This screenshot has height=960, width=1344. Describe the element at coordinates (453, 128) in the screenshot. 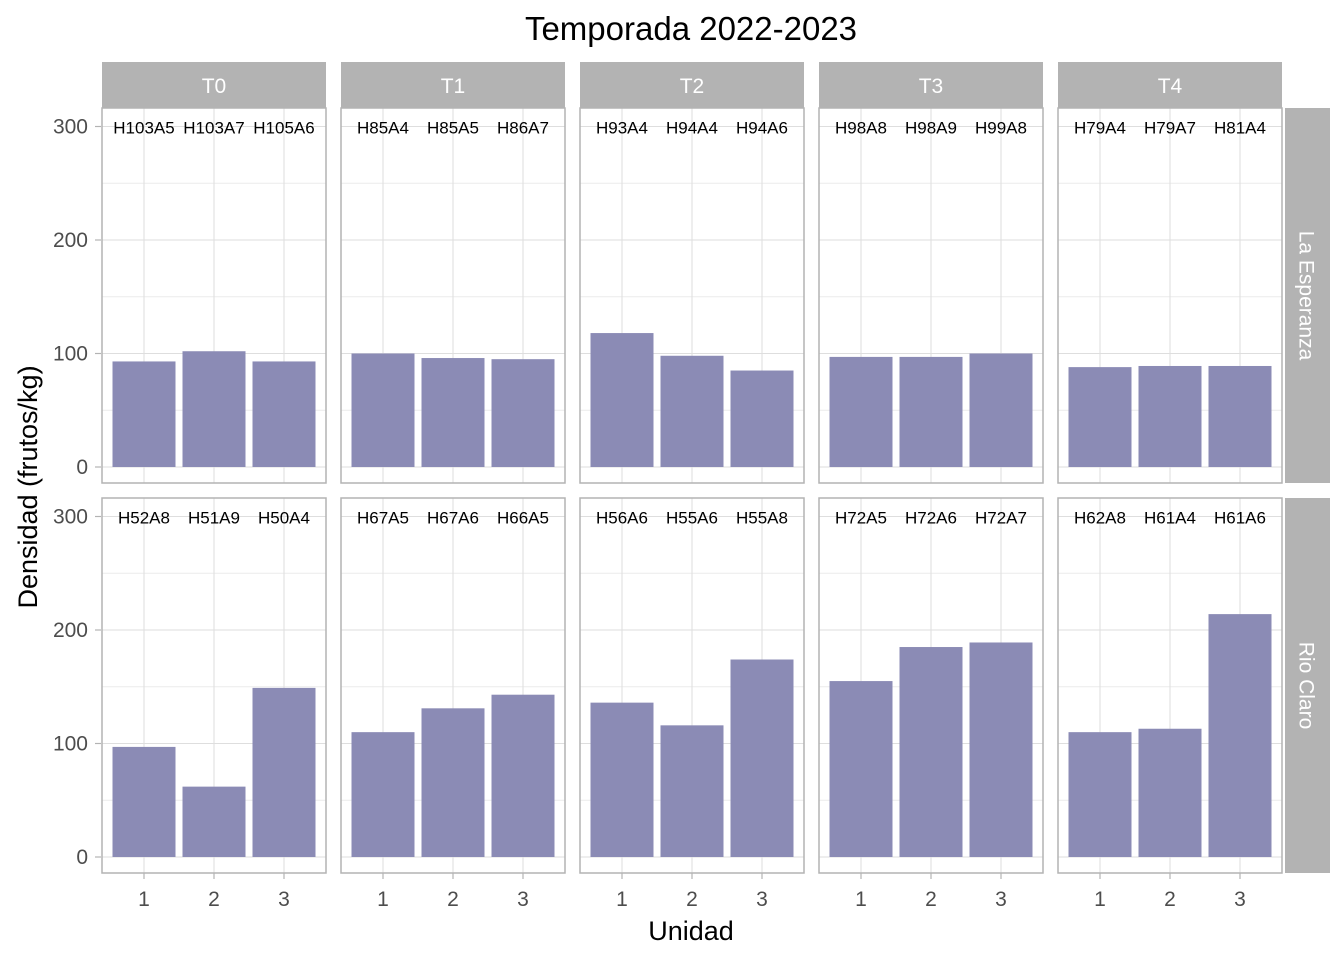

I see `bar-label: H85A5` at that location.